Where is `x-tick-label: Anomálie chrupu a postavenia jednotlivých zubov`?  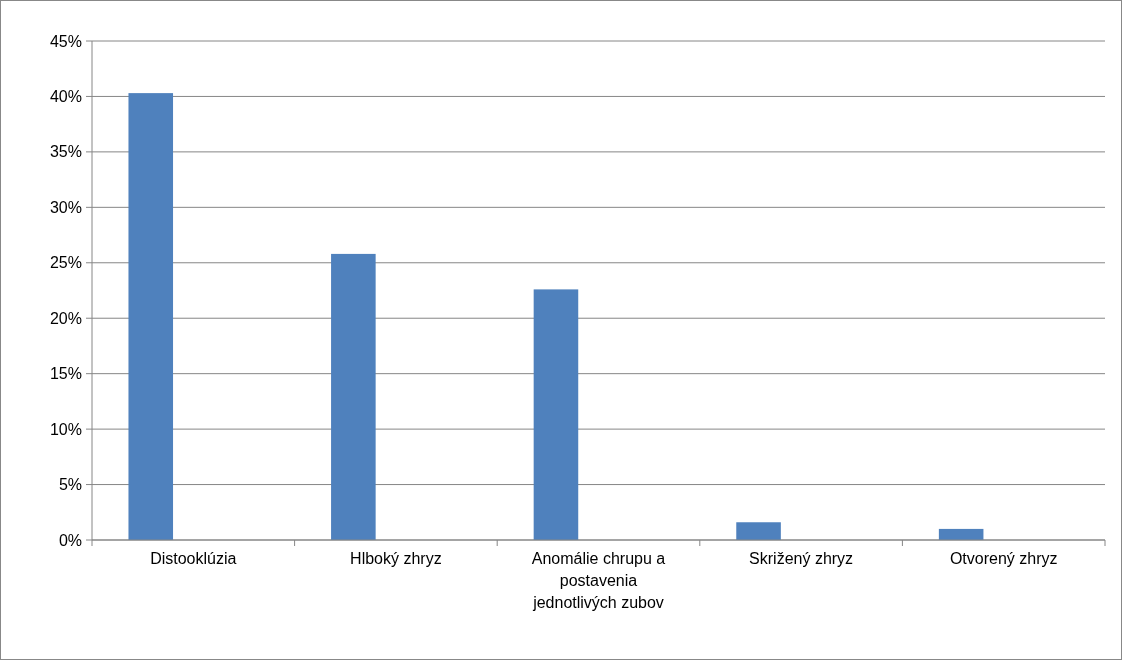
x-tick-label: Anomálie chrupu a postavenia jednotlivých zubov is located at coordinates (598, 580).